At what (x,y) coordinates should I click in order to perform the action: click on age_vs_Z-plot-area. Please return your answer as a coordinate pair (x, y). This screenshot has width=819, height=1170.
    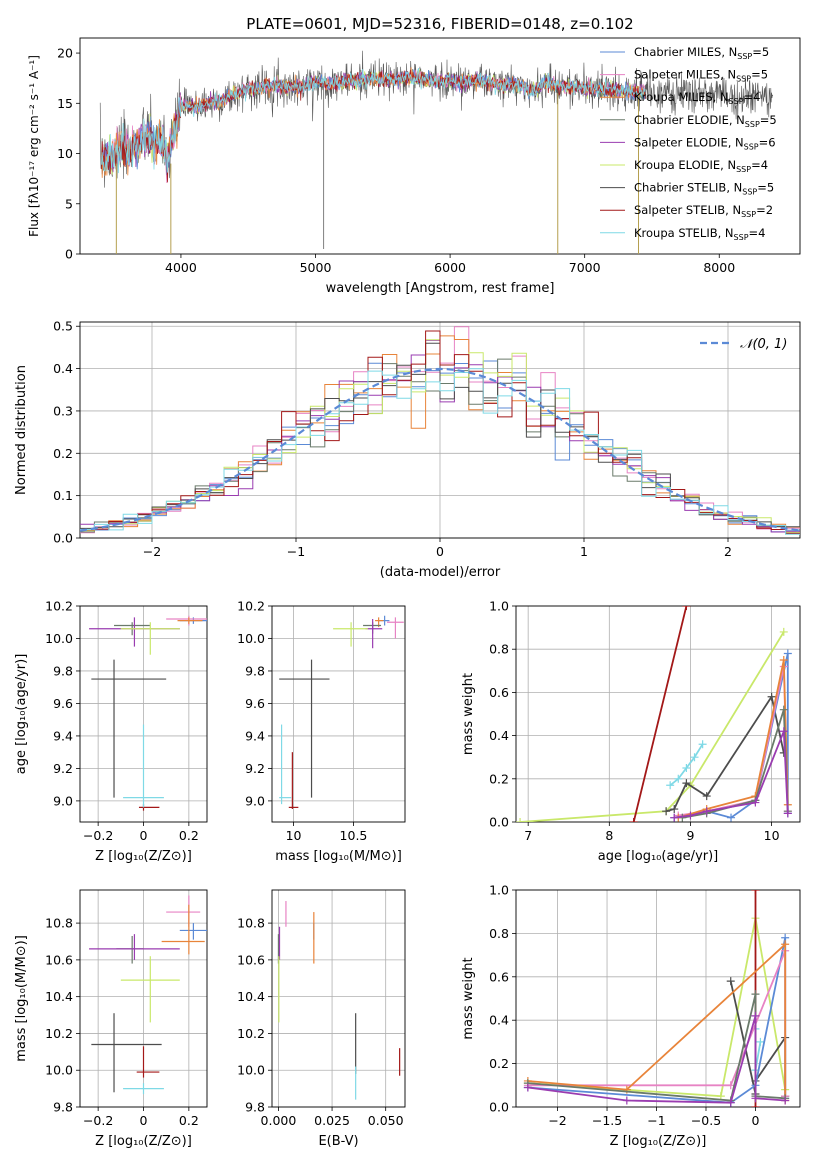
    Looking at the image, I should click on (148, 713).